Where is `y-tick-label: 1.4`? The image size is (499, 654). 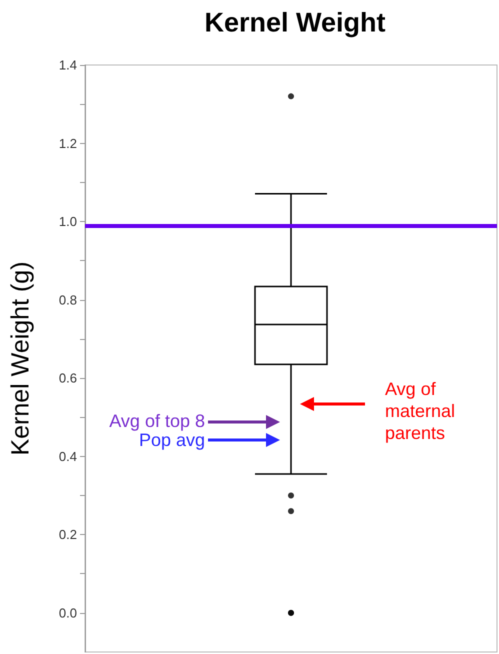 y-tick-label: 1.4 is located at coordinates (67, 65).